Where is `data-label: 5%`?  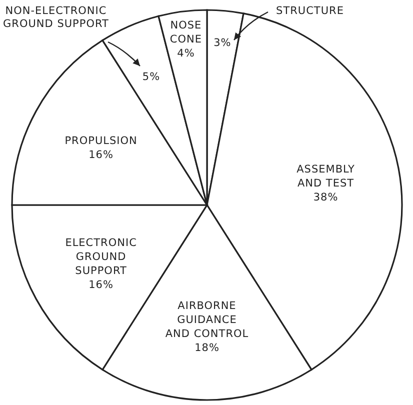
data-label: 5% is located at coordinates (151, 77).